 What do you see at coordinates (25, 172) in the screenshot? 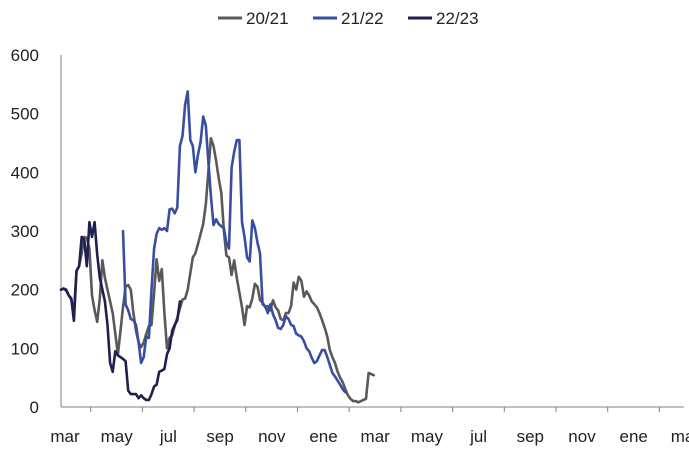
I see `y-tick-label: 400` at bounding box center [25, 172].